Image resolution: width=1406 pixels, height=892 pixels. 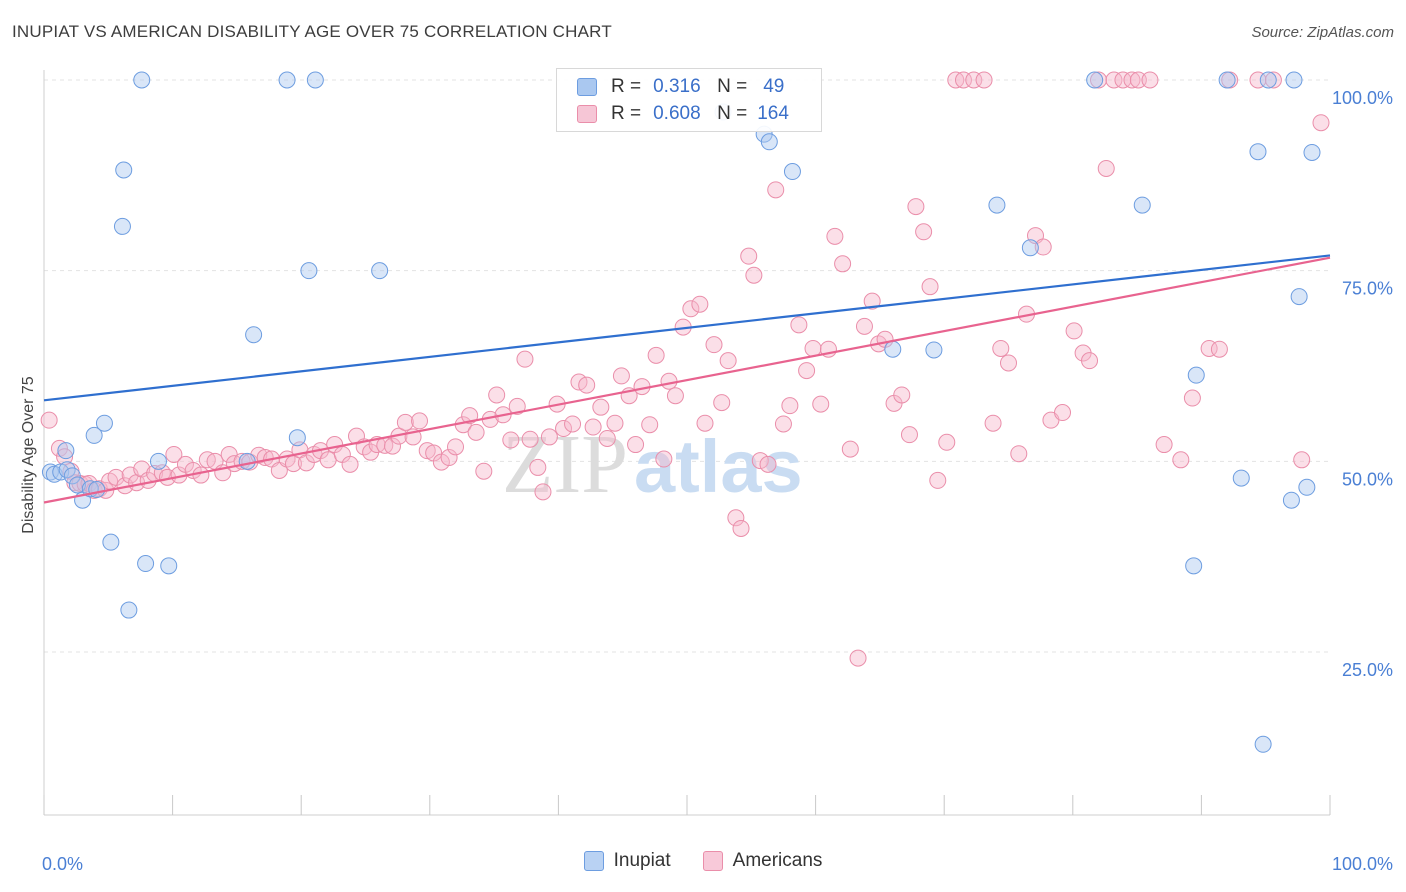 What do you see at coordinates (732, 113) in the screenshot?
I see `legend-n-label: N =` at bounding box center [732, 113].